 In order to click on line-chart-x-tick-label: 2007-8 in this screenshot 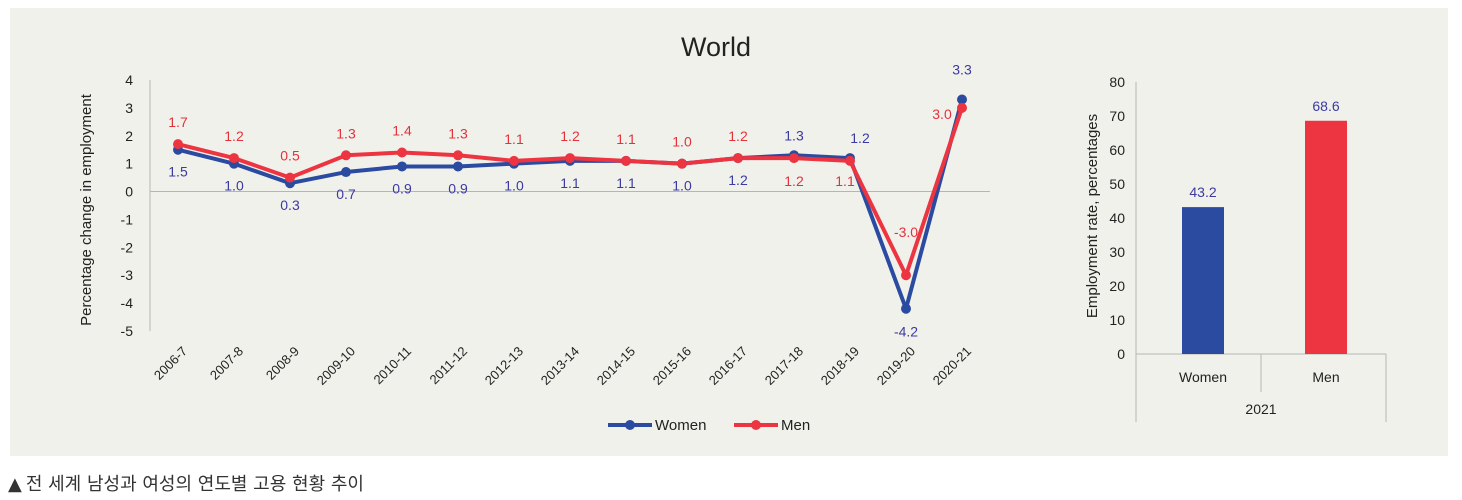, I will do `click(226, 363)`.